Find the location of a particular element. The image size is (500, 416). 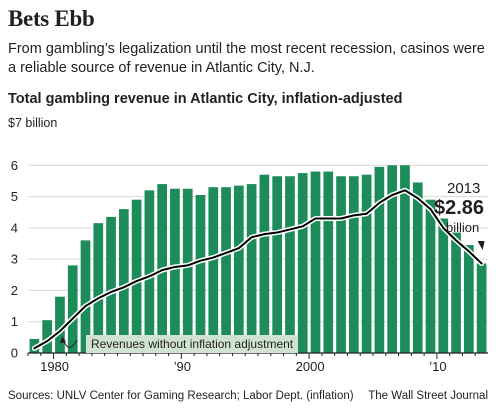

y-tick-label: 3 is located at coordinates (14, 259).